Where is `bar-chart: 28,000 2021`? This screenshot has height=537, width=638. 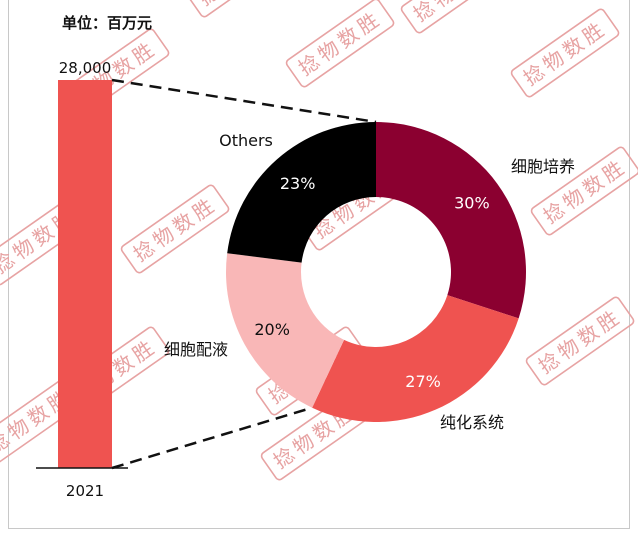
bar-chart: 28,000 2021 is located at coordinates (82, 279).